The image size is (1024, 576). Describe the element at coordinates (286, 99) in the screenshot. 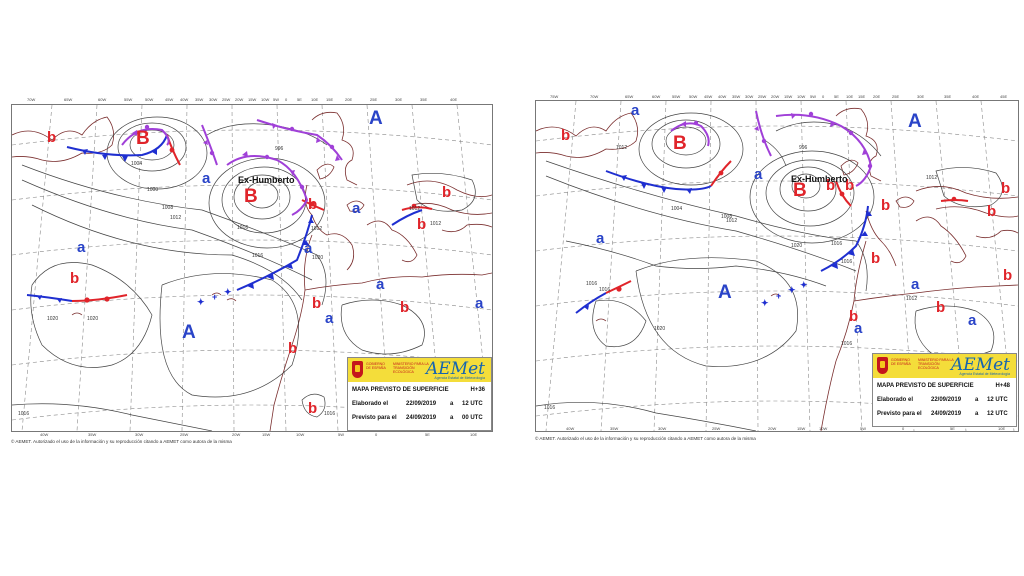

I see `tick-label: 0` at that location.